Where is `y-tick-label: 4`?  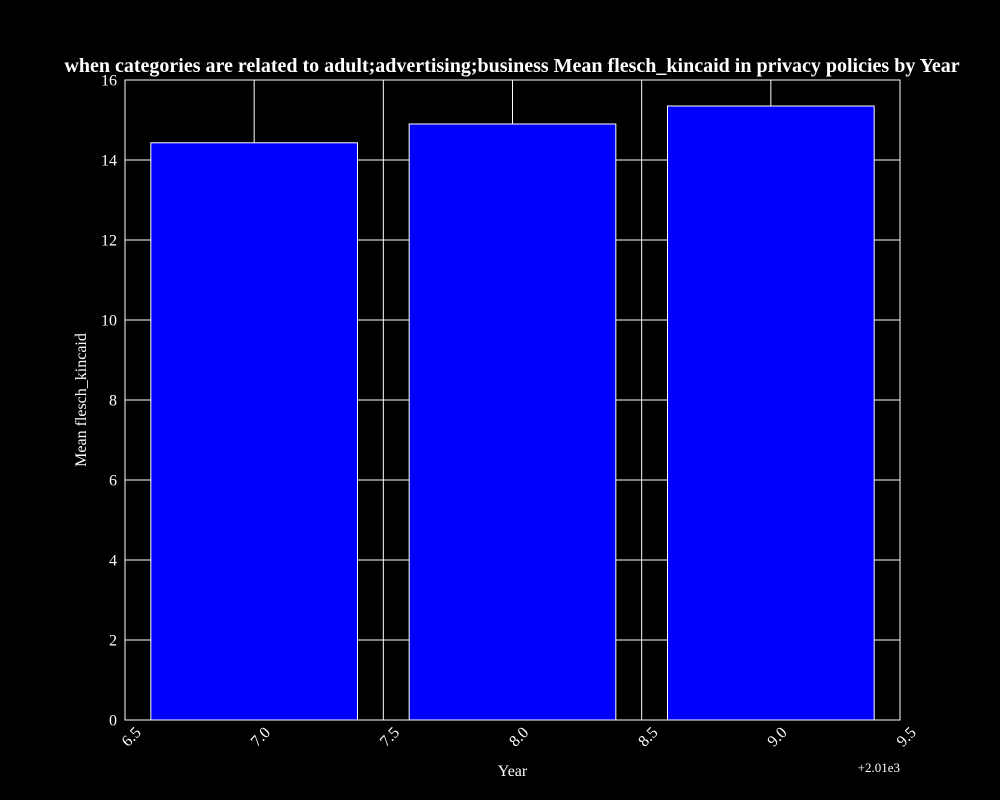
y-tick-label: 4 is located at coordinates (113, 561).